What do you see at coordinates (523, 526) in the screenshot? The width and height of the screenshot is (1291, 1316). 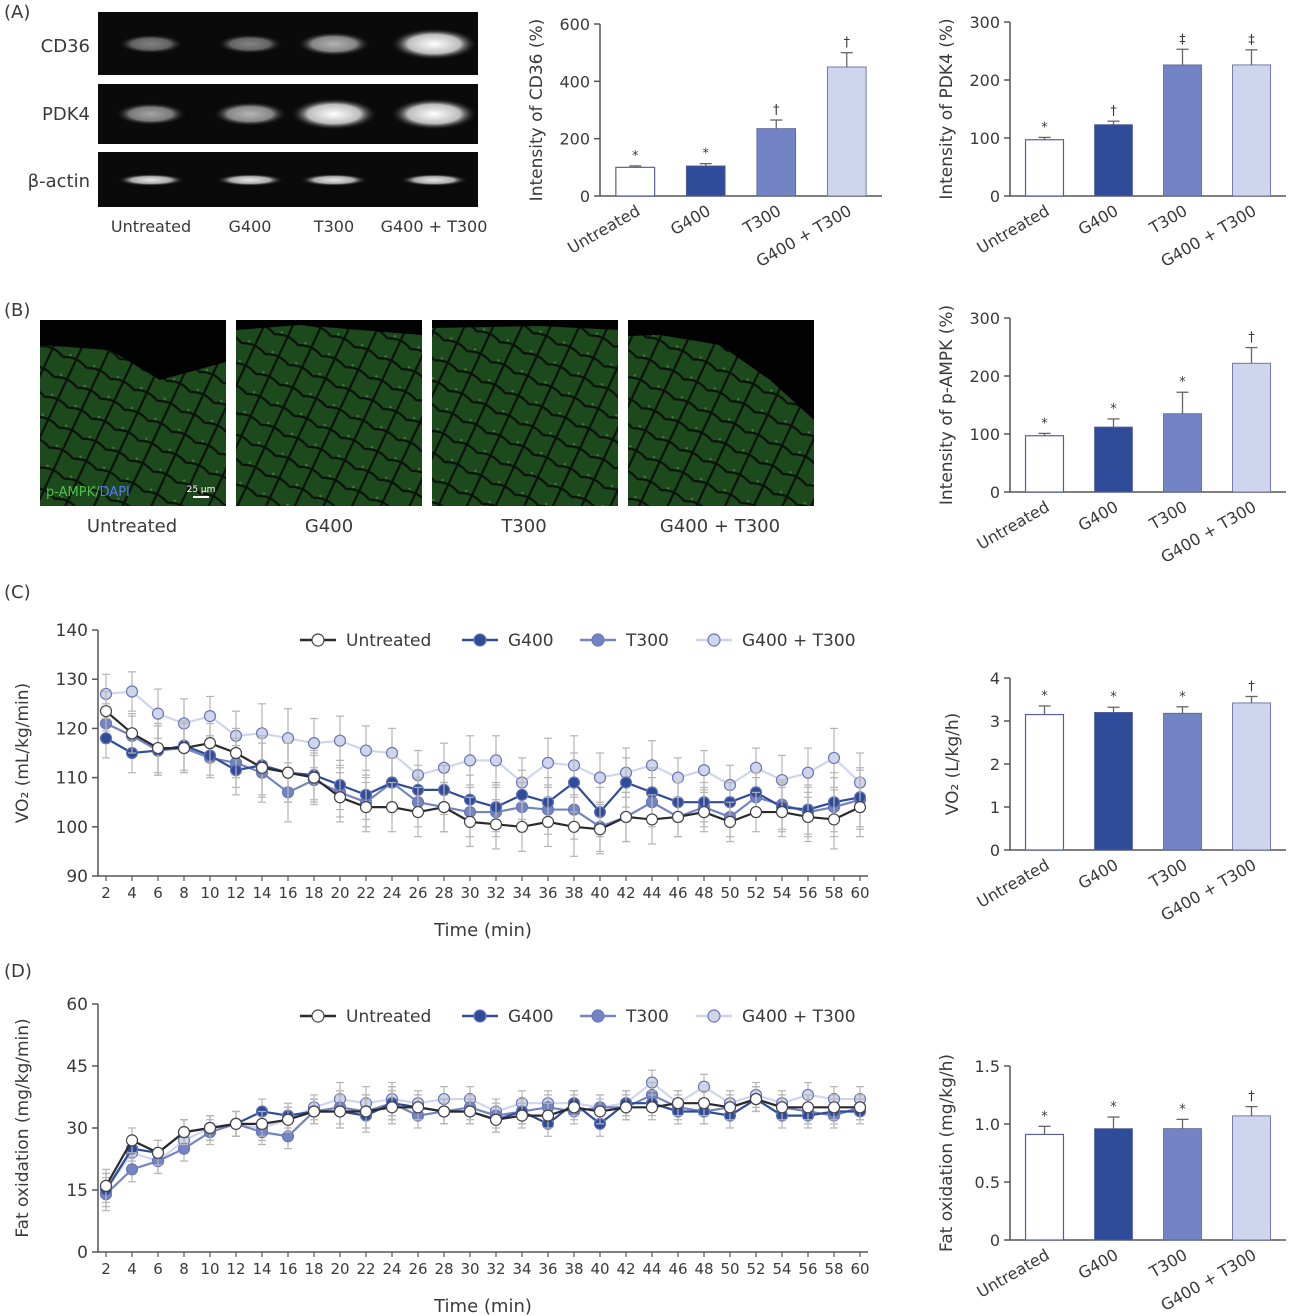 I see `micro-caption-t300: T300` at bounding box center [523, 526].